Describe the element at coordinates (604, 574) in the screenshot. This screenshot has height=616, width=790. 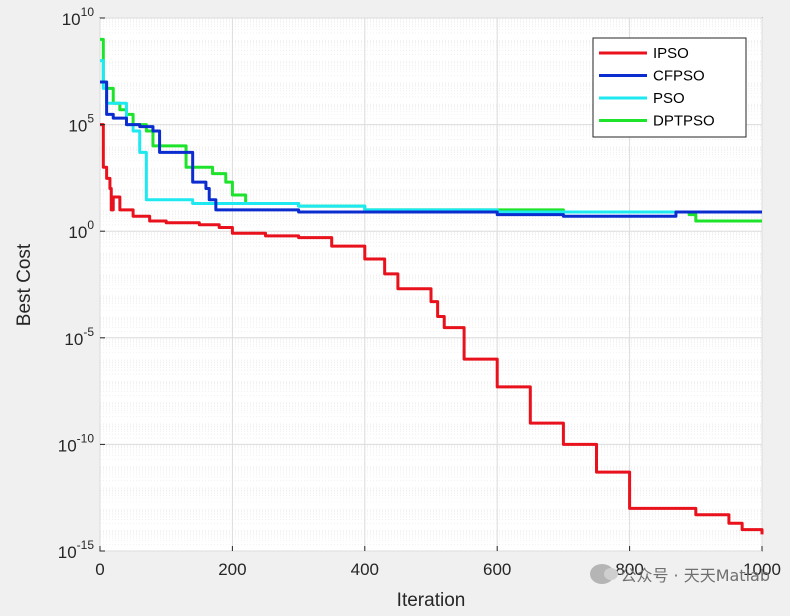
I see `wechat-icon` at that location.